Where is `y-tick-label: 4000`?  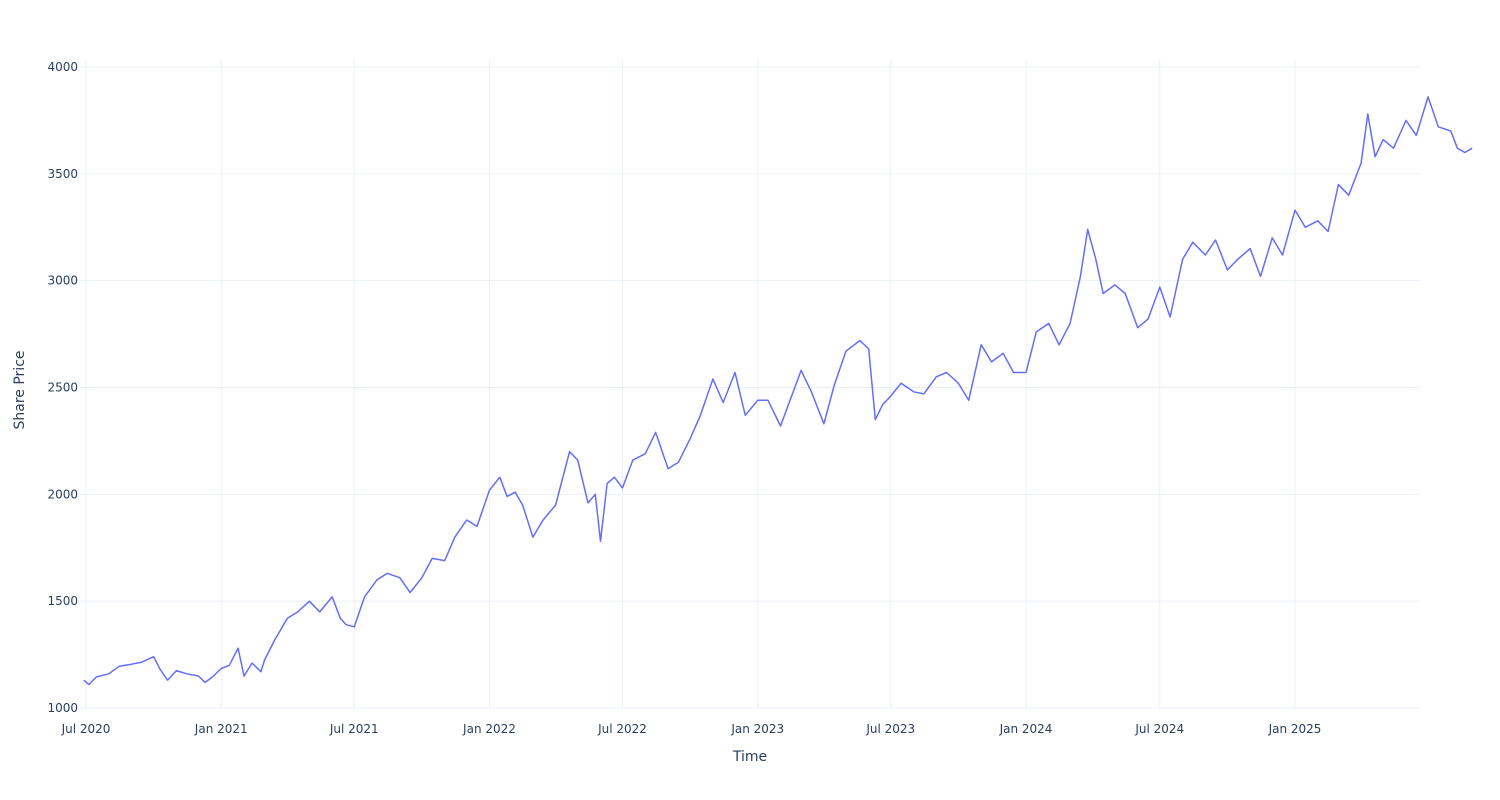
y-tick-label: 4000 is located at coordinates (62, 67).